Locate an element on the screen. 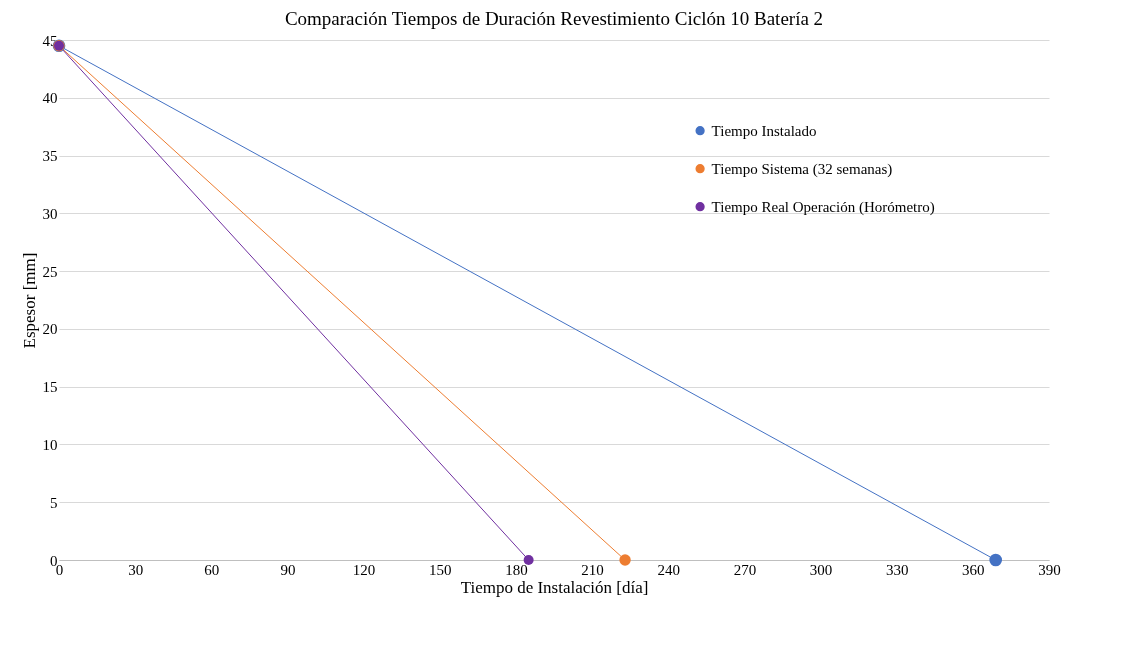 This screenshot has width=1145, height=662. y-tick-label: 10 is located at coordinates (50, 444).